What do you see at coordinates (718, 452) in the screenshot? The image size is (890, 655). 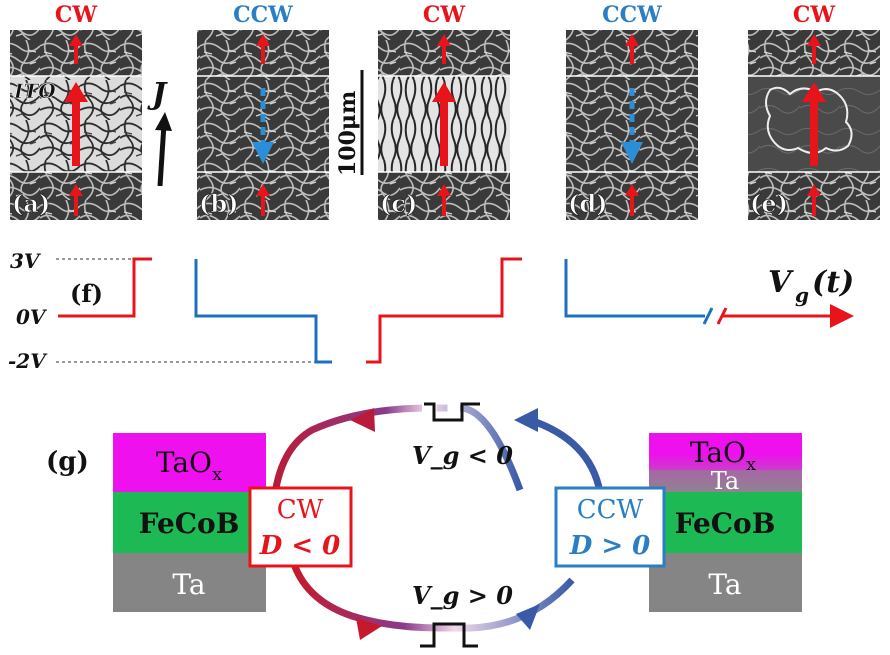 I see `right-taox-label: TaO` at bounding box center [718, 452].